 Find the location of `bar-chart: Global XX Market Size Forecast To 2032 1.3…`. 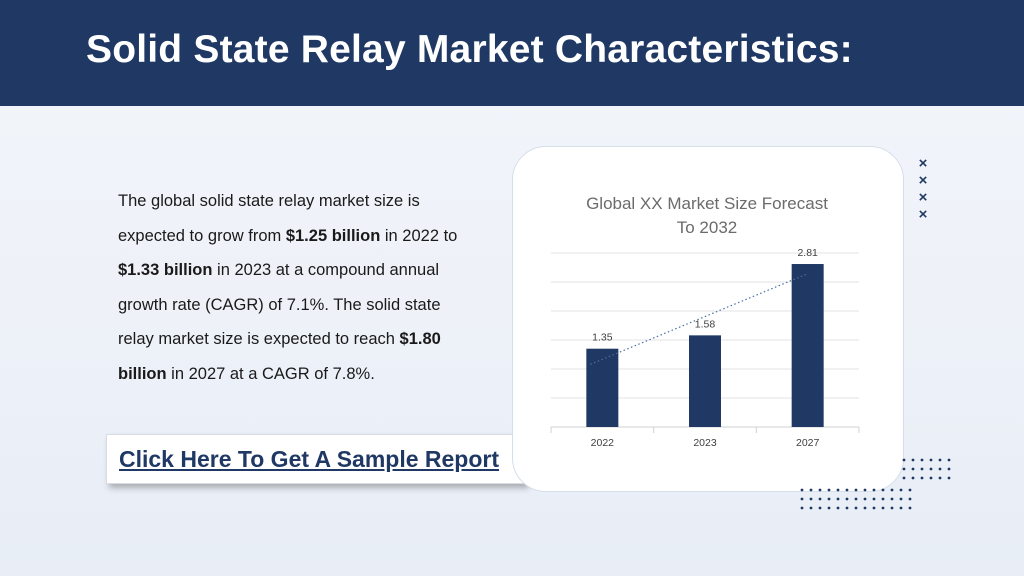

bar-chart: Global XX Market Size Forecast To 2032 1.3… is located at coordinates (705, 321).